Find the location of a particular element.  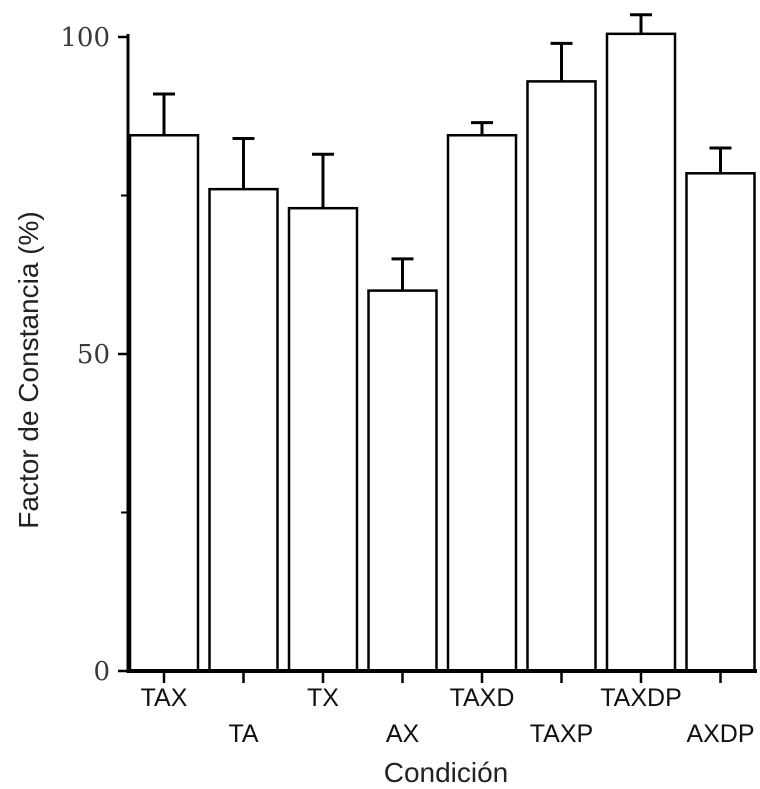

bar-taxd is located at coordinates (482, 403).